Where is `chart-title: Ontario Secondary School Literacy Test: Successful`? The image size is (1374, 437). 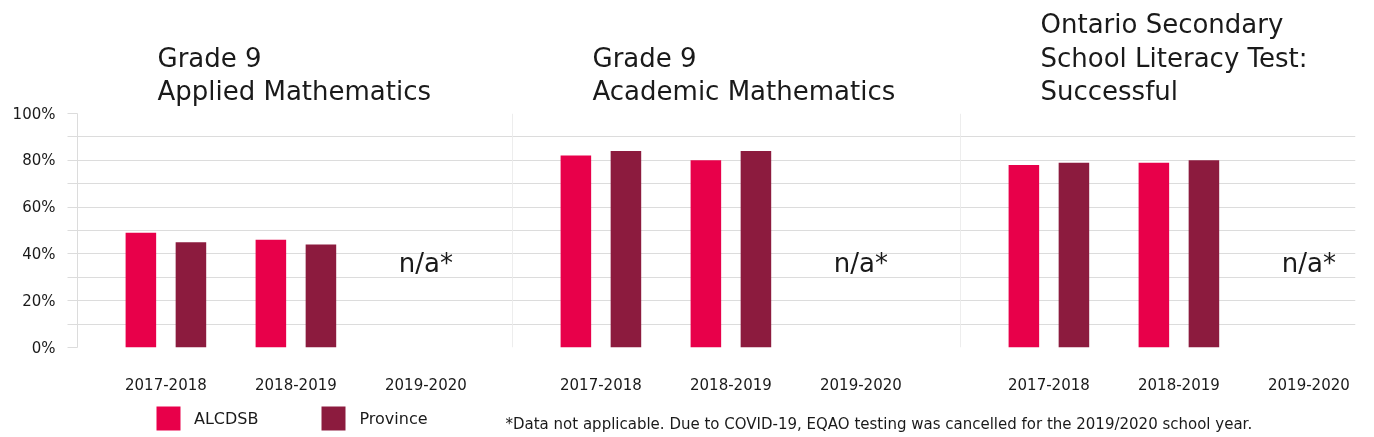 chart-title: Ontario Secondary School Literacy Test: Successful is located at coordinates (1174, 58).